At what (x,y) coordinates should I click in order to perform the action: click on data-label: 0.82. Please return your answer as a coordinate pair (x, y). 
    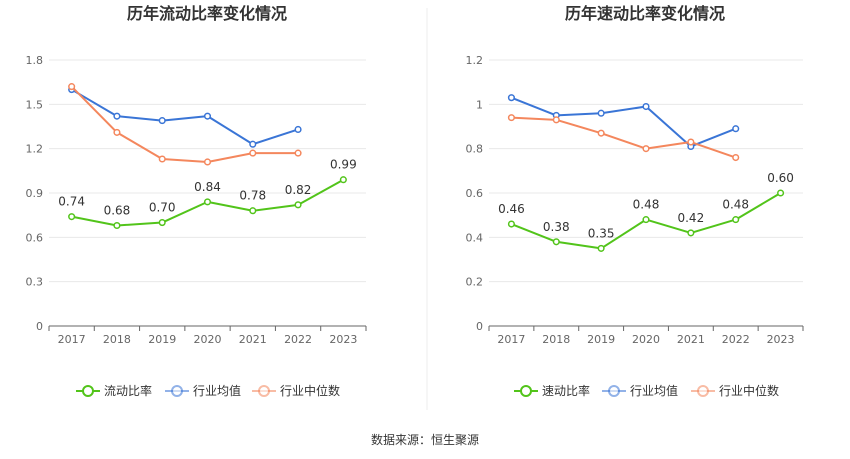
    Looking at the image, I should click on (298, 190).